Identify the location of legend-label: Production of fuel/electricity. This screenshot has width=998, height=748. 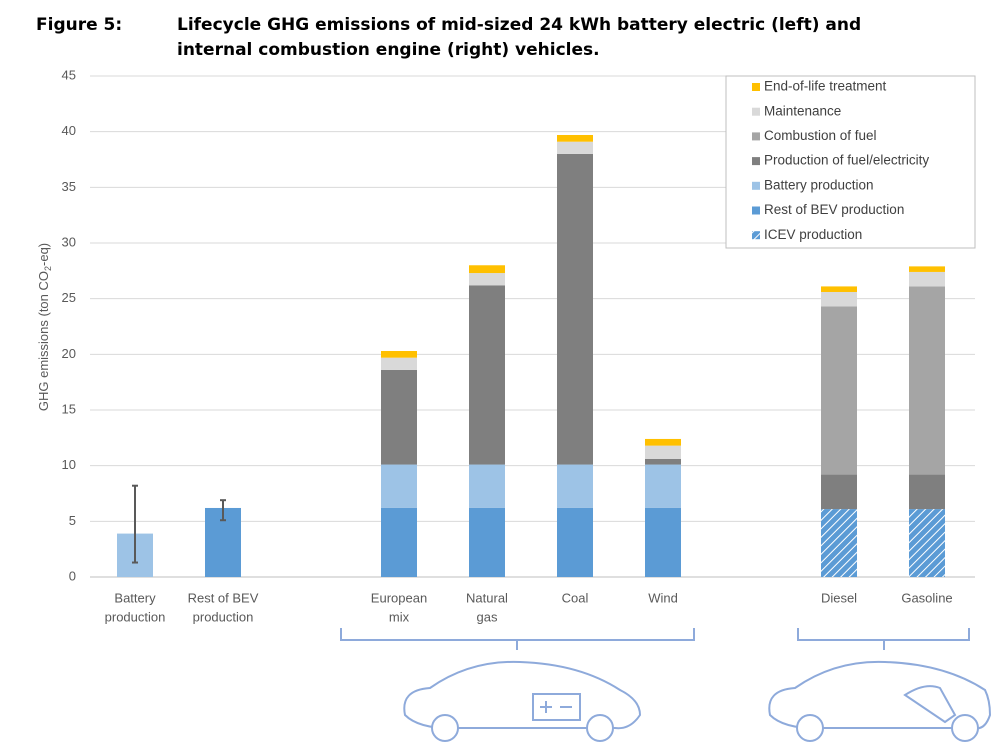
(846, 160).